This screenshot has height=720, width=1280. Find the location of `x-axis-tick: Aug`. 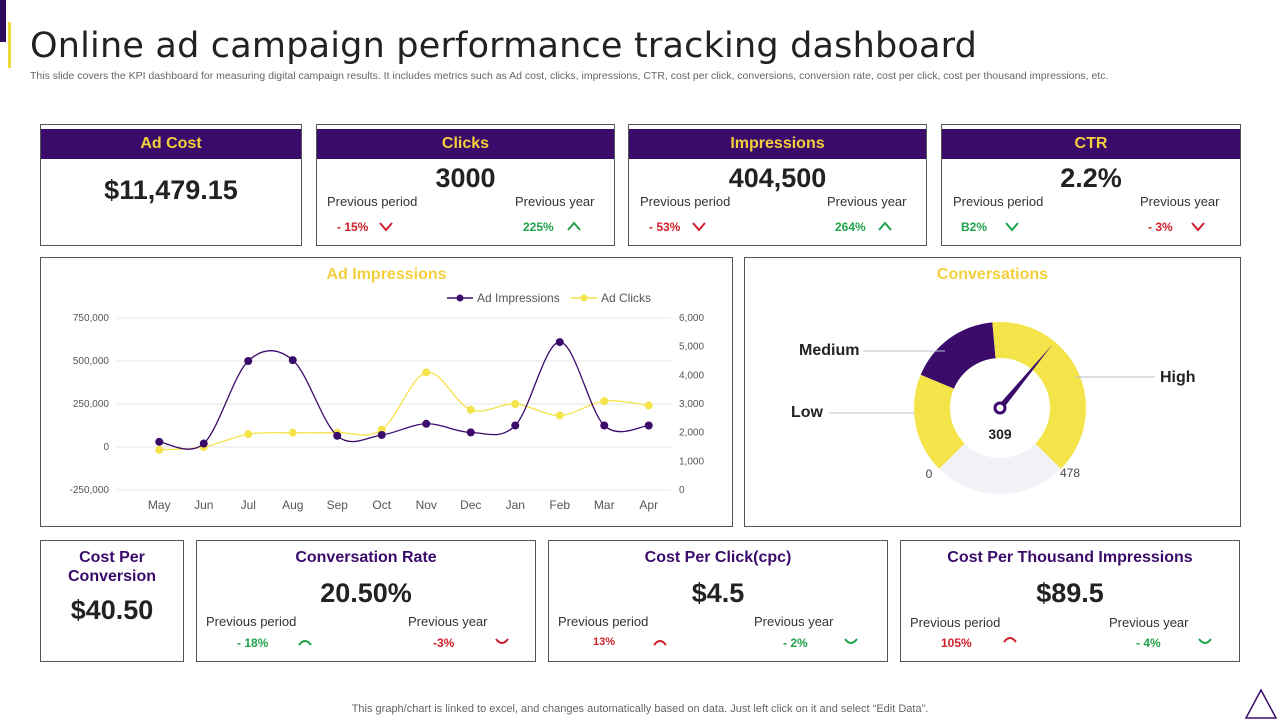

x-axis-tick: Aug is located at coordinates (292, 505).